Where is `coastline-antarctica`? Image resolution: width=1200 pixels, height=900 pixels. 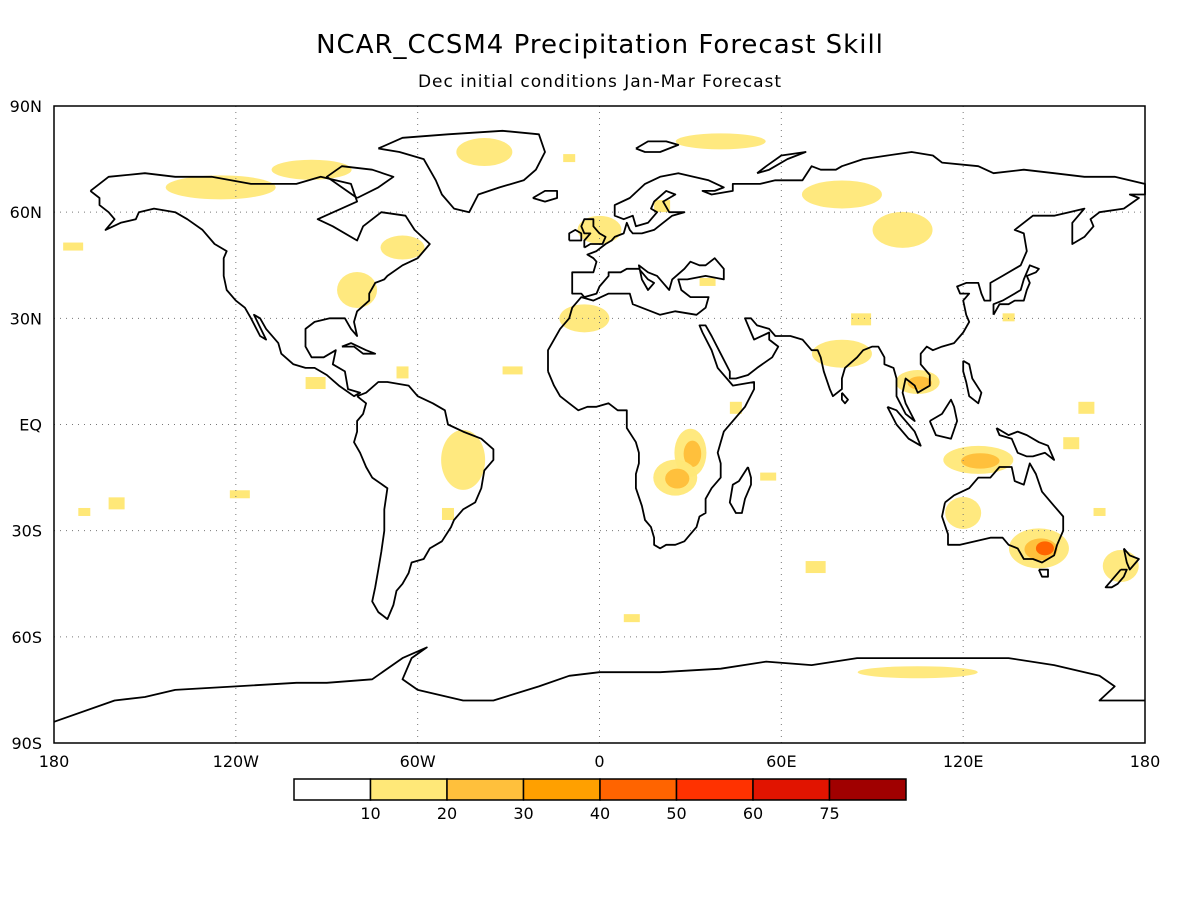
coastline-antarctica is located at coordinates (599, 684).